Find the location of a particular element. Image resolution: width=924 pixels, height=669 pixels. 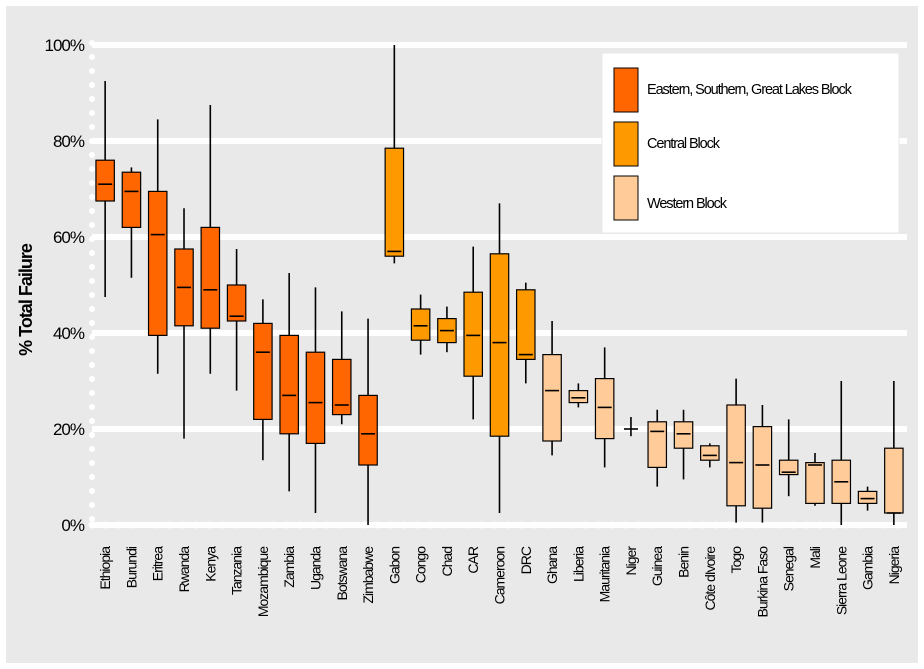

x-tick-label: Mozambique is located at coordinates (263, 581).